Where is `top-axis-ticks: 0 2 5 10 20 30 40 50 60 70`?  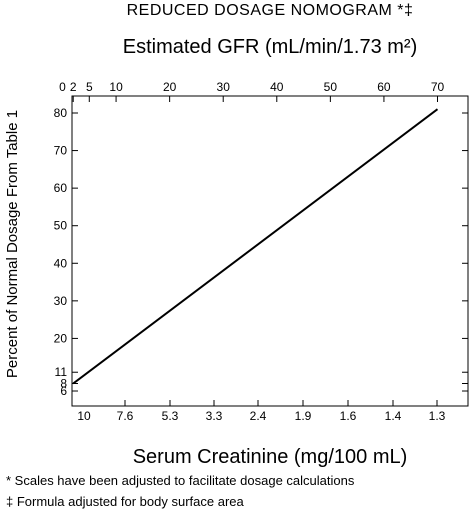 top-axis-ticks: 0 2 5 10 20 30 40 50 60 70 is located at coordinates (251, 91).